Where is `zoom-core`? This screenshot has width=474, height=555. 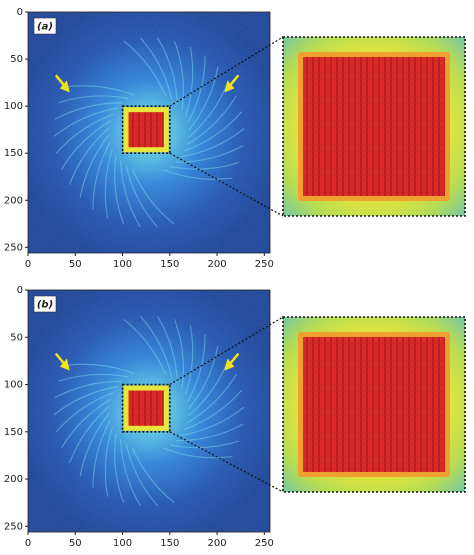 zoom-core is located at coordinates (374, 126).